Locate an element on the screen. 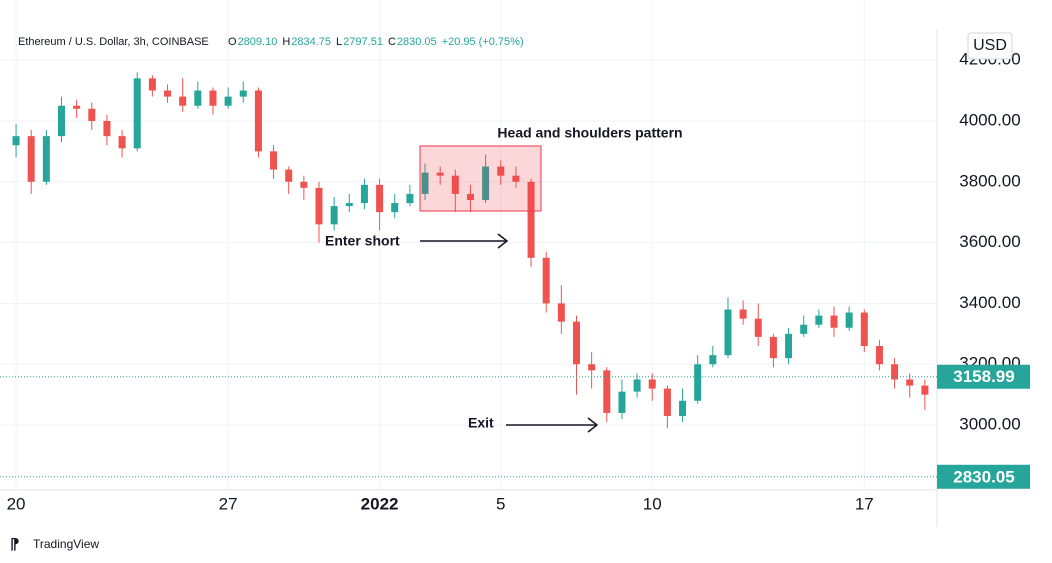 Image resolution: width=1052 pixels, height=563 pixels. ohlc-value: 2797.51 is located at coordinates (363, 42).